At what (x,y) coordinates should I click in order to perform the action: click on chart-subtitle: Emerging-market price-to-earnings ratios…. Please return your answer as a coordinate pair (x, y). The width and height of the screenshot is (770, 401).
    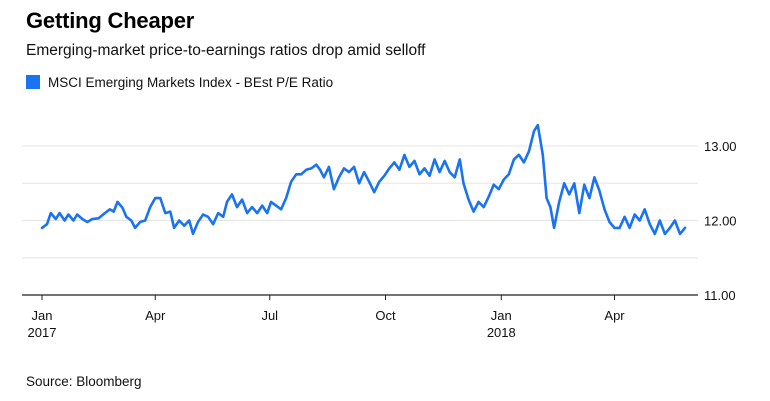
    Looking at the image, I should click on (226, 50).